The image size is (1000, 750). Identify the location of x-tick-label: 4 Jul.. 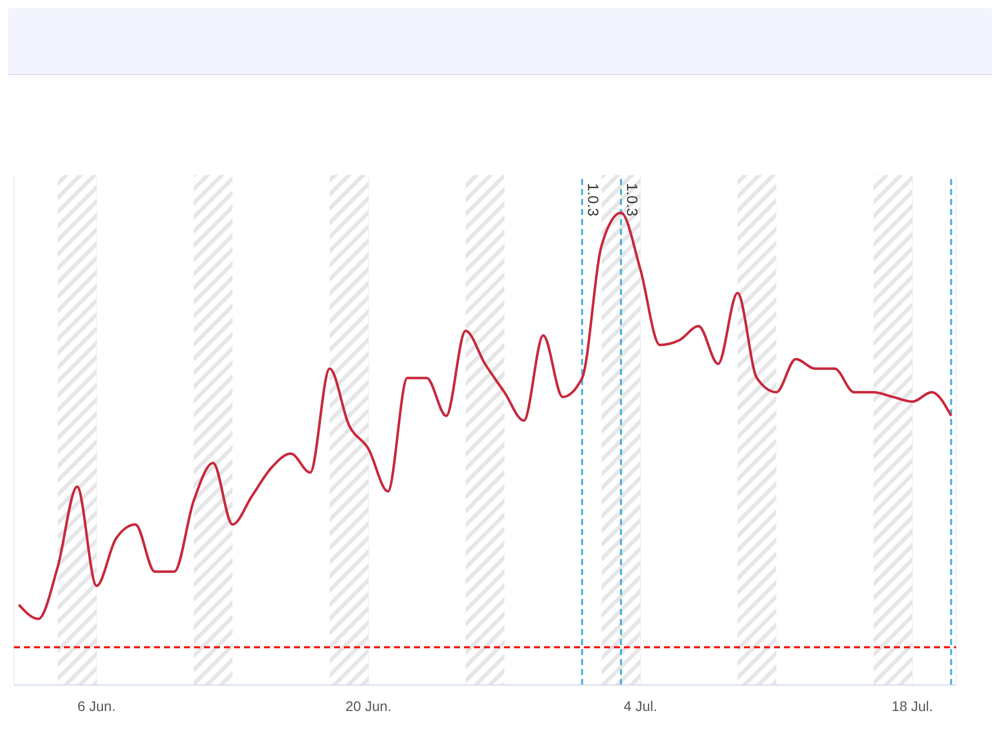
(641, 706).